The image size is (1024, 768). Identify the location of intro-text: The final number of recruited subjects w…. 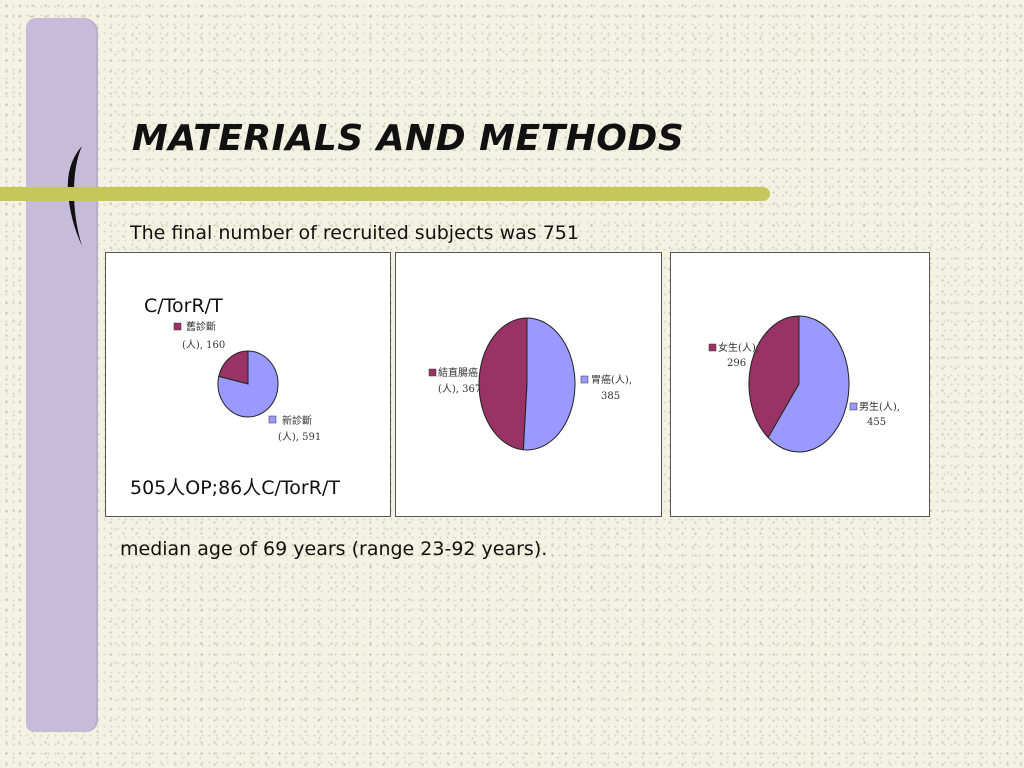
(354, 233).